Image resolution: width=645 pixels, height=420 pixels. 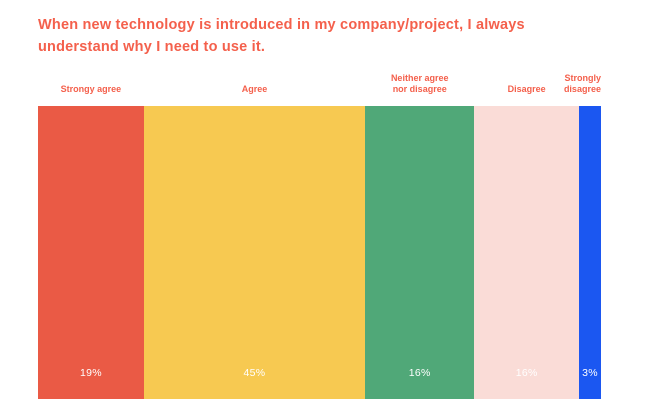 What do you see at coordinates (254, 83) in the screenshot?
I see `category-label-cell: Agree` at bounding box center [254, 83].